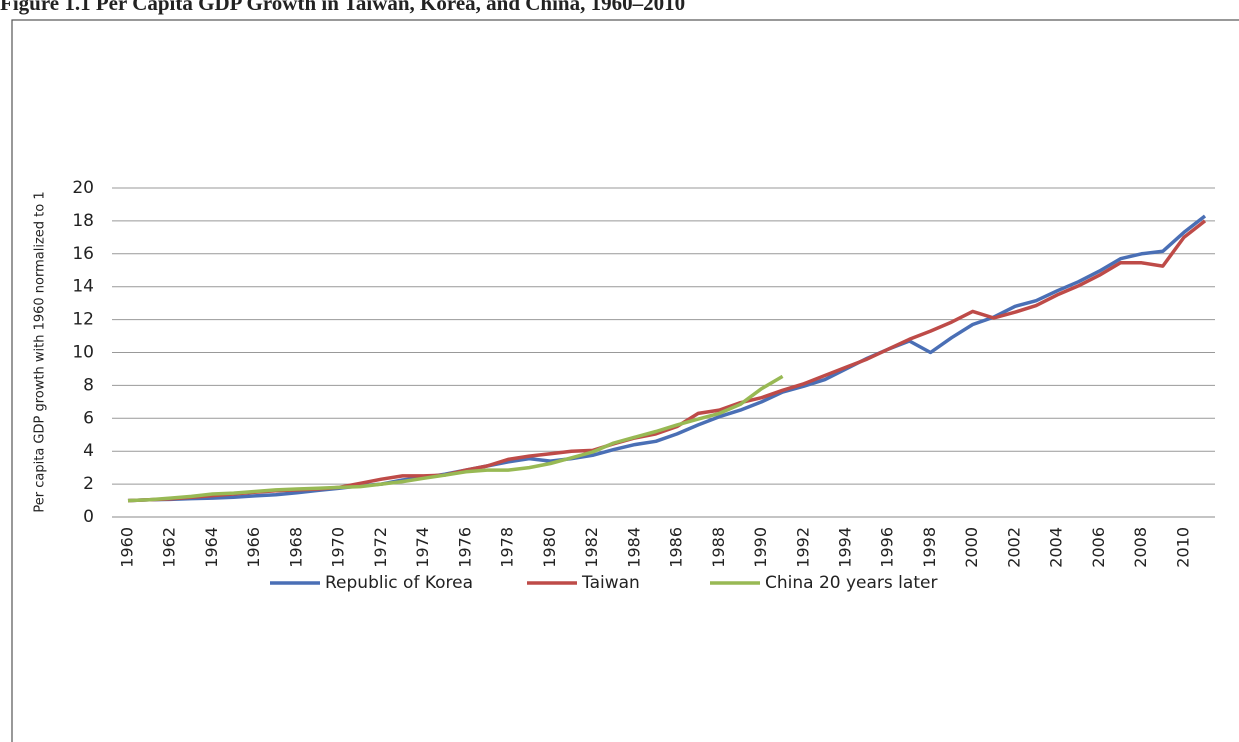  What do you see at coordinates (83, 221) in the screenshot?
I see `y-tick-label: 18` at bounding box center [83, 221].